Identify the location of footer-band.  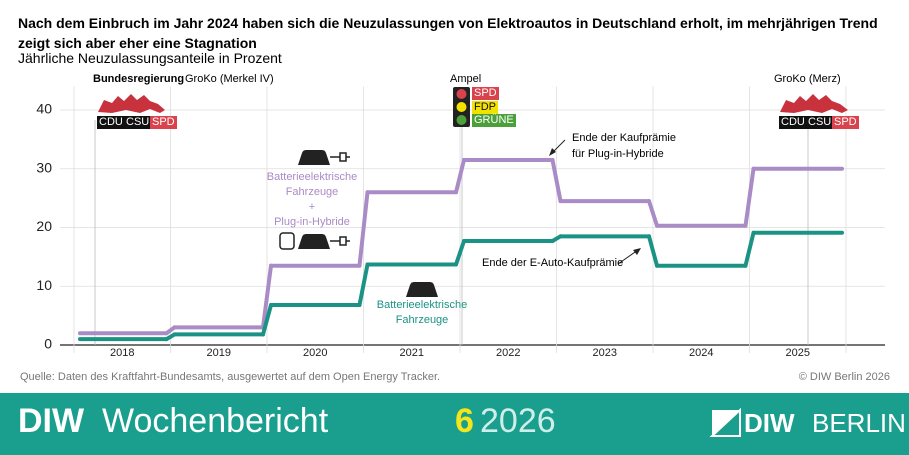
(454, 424).